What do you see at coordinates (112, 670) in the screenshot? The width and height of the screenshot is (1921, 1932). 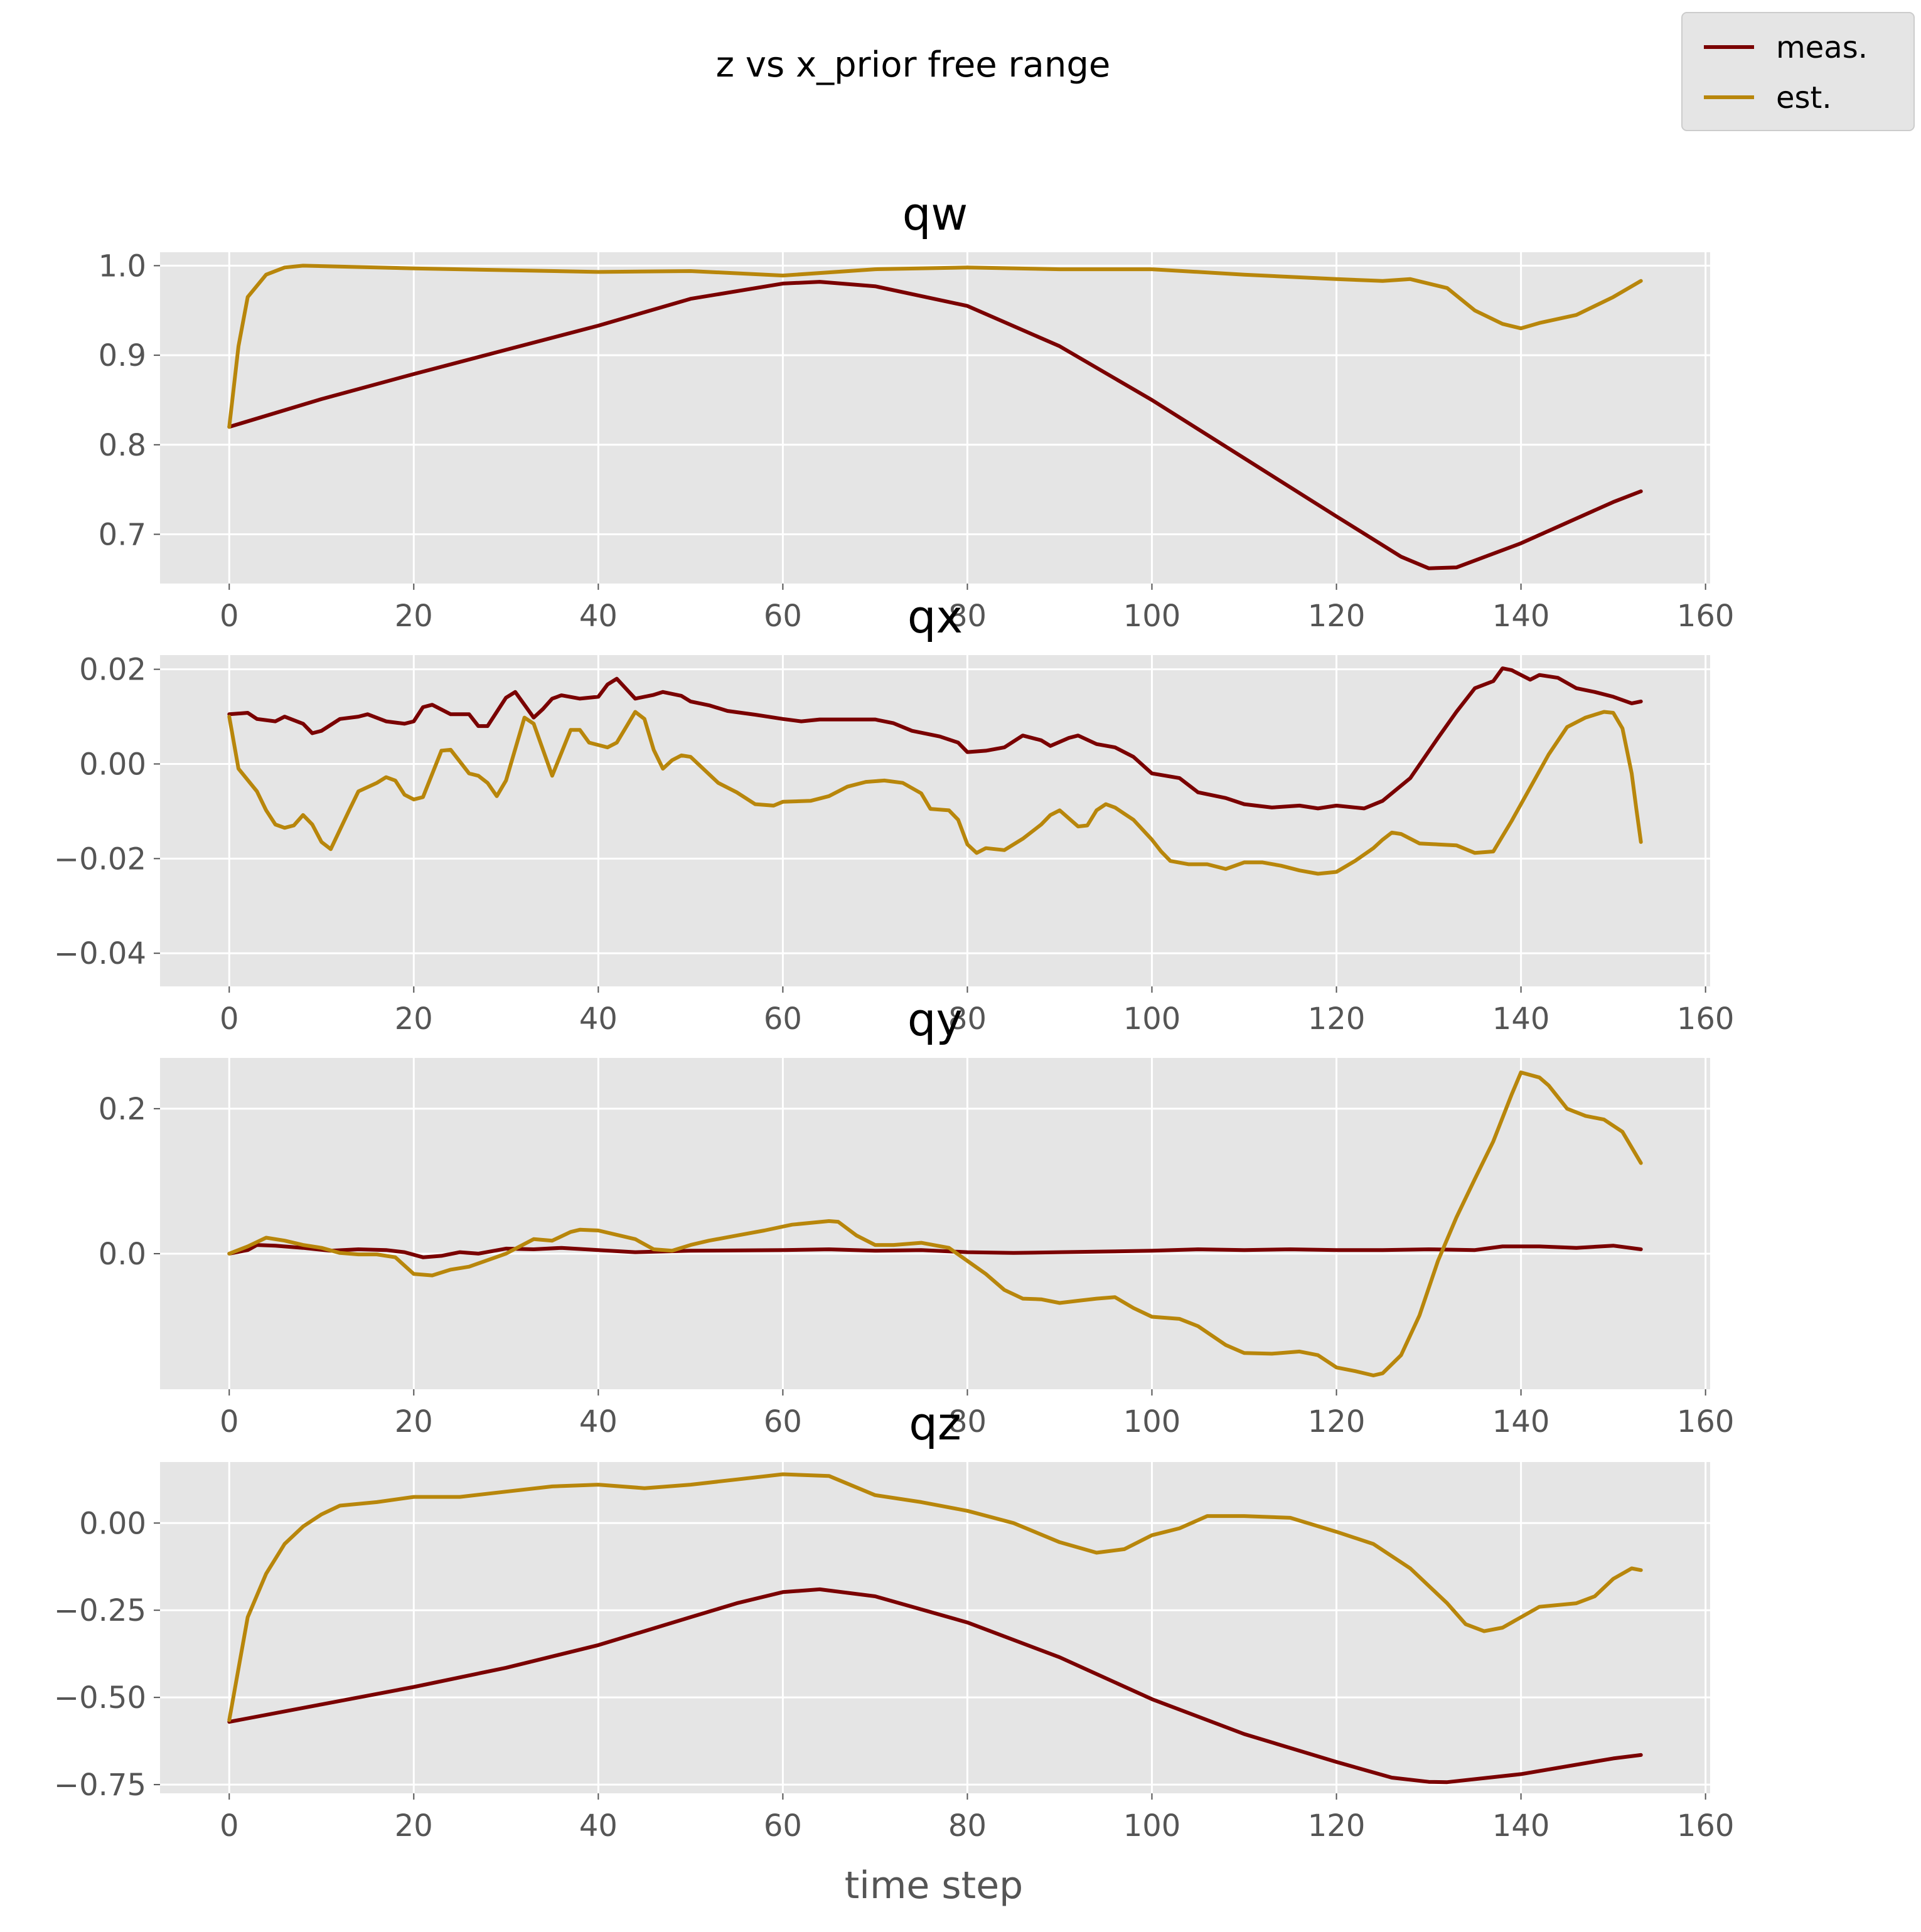 I see `y-tick-label: 0.02` at bounding box center [112, 670].